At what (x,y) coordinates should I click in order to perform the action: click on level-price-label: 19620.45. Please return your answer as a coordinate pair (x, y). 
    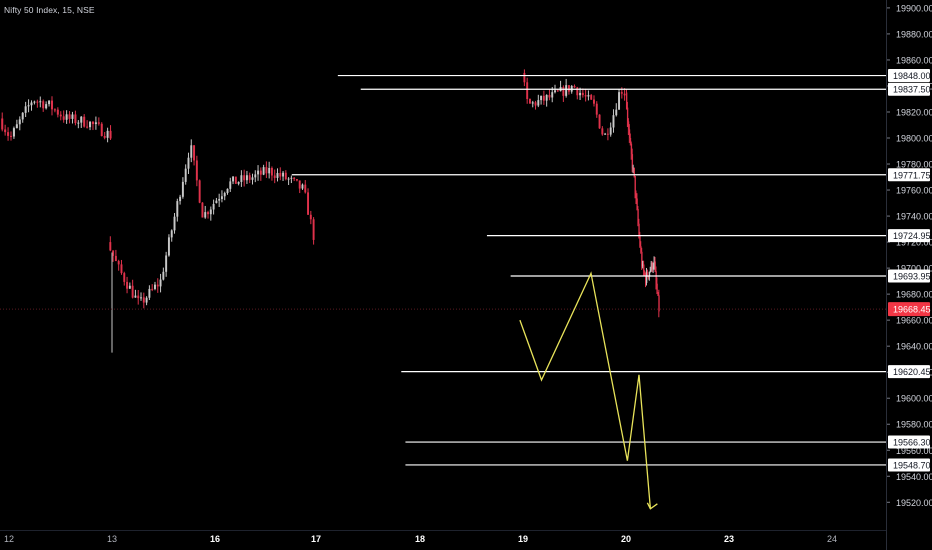
    Looking at the image, I should click on (912, 372).